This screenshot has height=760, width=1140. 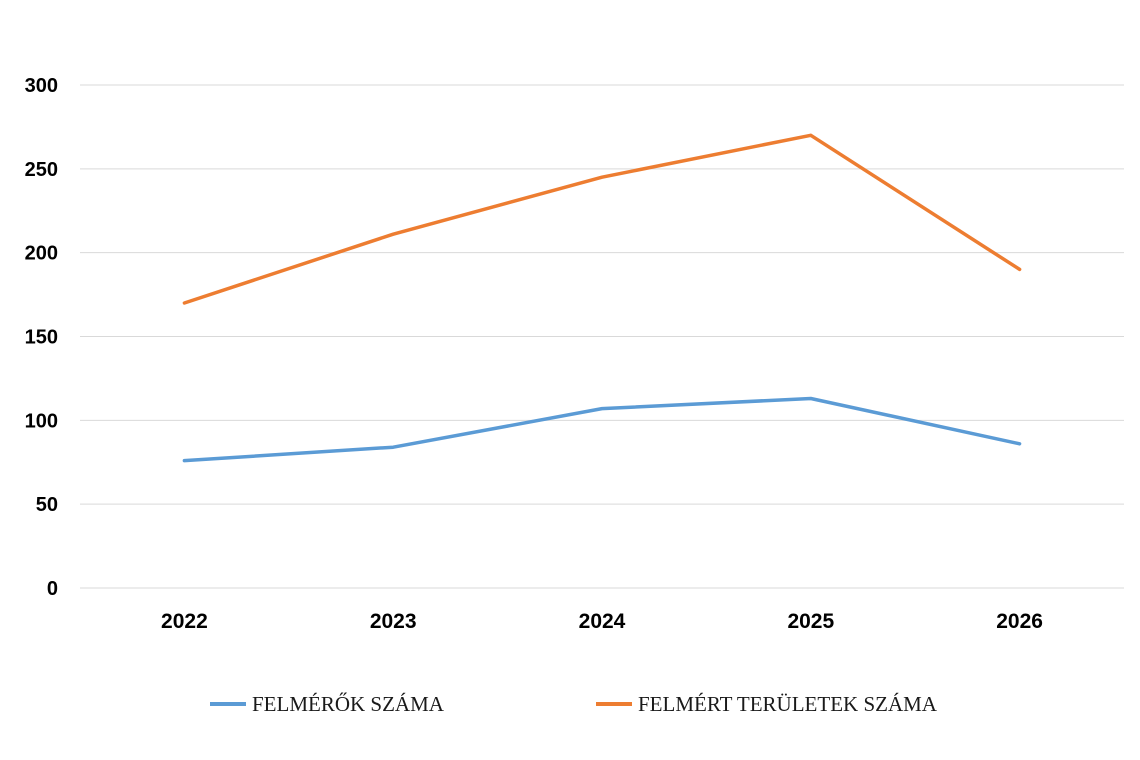 I want to click on x-tick-label: 2025, so click(x=810, y=621).